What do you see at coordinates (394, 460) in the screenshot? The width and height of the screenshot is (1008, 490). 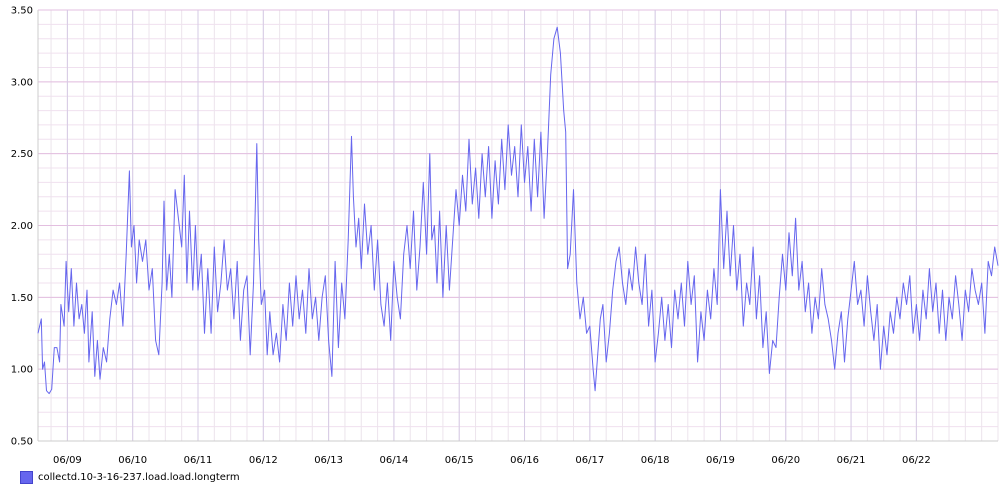 I see `x-tick-label: 06/14` at bounding box center [394, 460].